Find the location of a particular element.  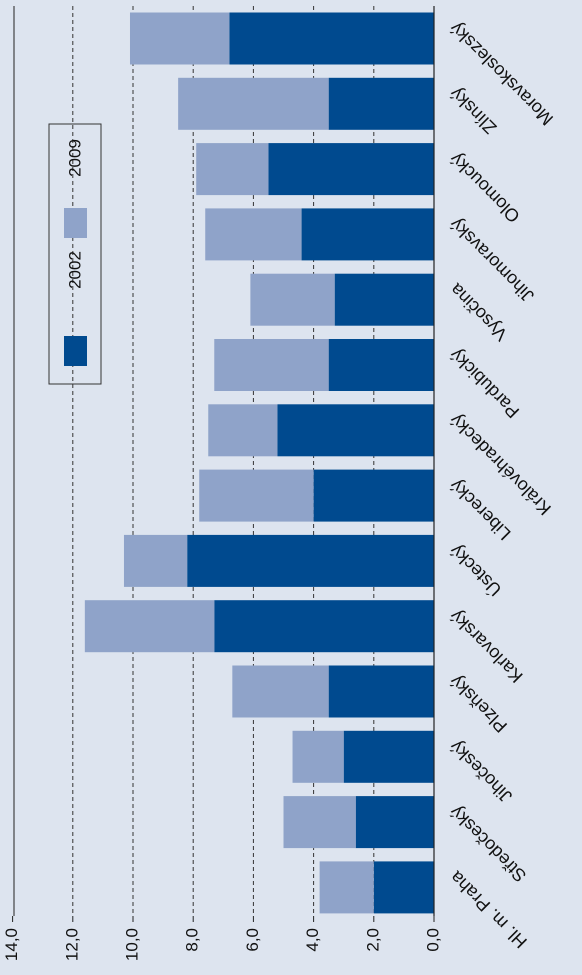

tick-label: 2,0 is located at coordinates (372, 940).